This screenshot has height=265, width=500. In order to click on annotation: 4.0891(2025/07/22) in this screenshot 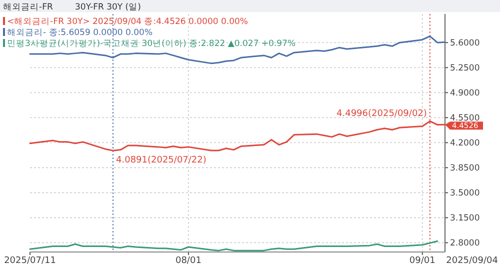, I will do `click(161, 161)`.